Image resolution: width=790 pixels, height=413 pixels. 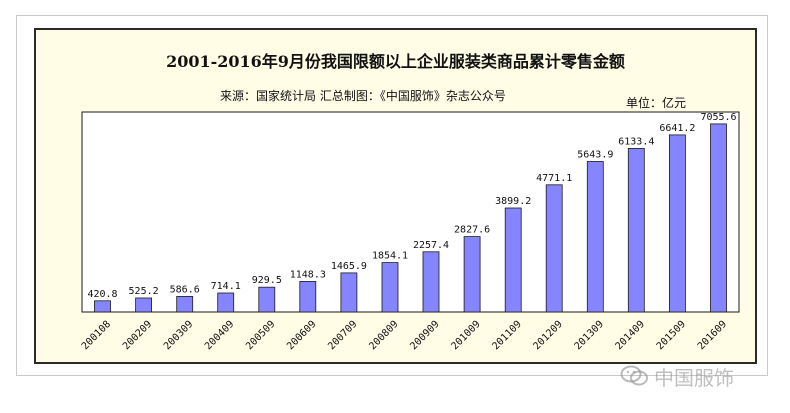 I want to click on x-tick-label-201409: 201409, so click(x=630, y=335).